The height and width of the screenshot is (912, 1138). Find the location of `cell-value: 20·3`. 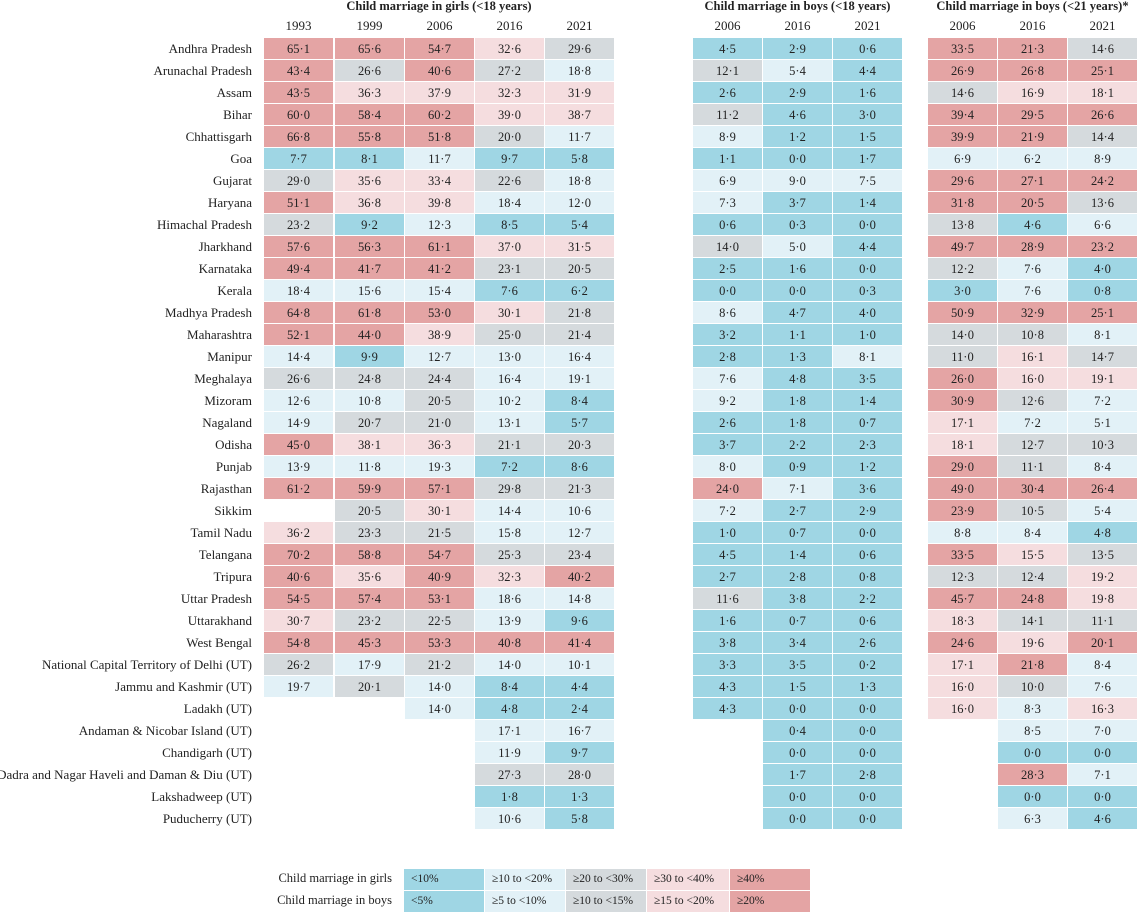

cell-value: 20·3 is located at coordinates (579, 445).